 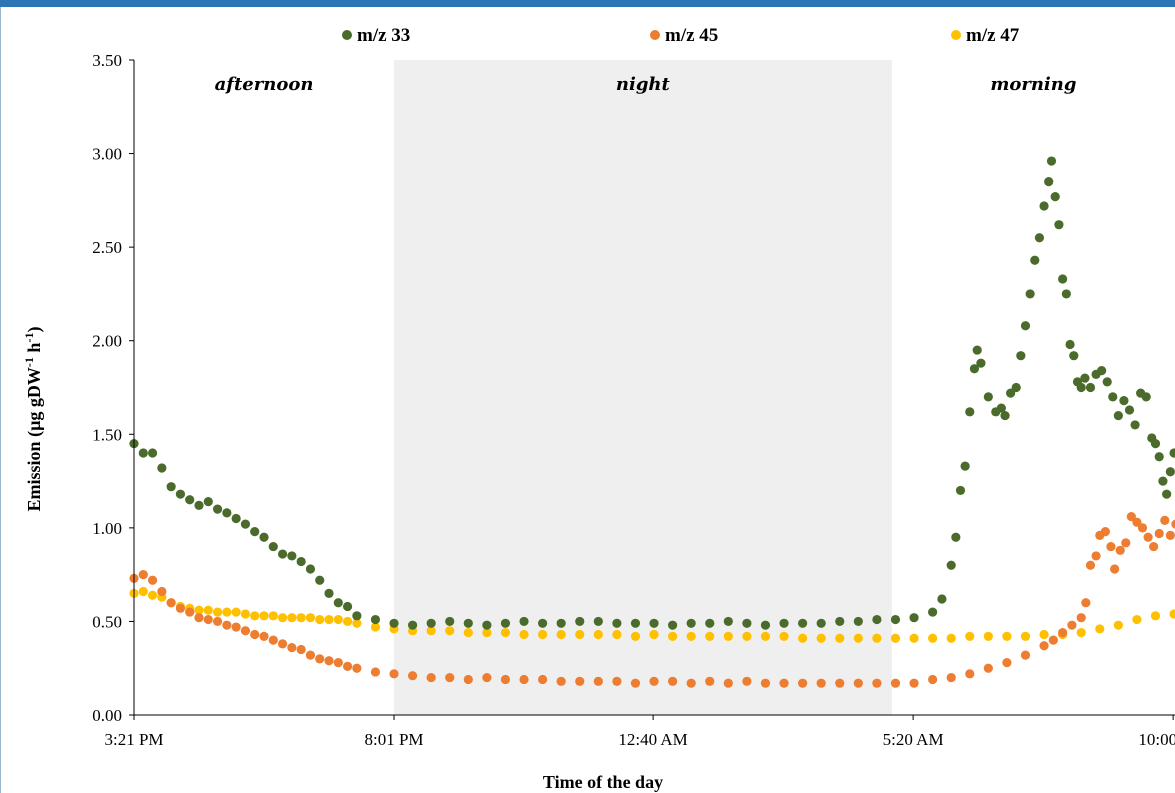 I want to click on legend-marker-mz45, so click(x=655, y=35).